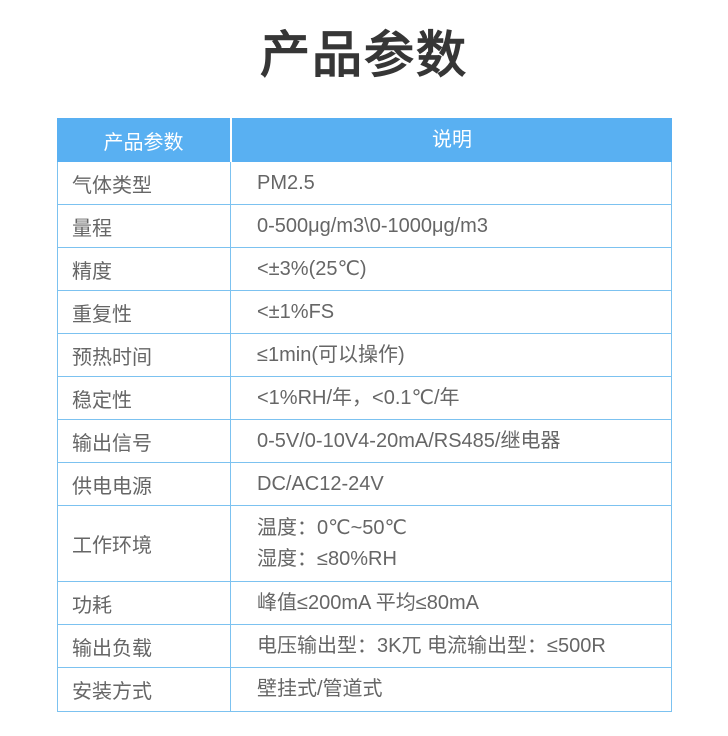 The image size is (728, 736). Describe the element at coordinates (312, 268) in the screenshot. I see `param-value: <±3%(25℃)` at that location.